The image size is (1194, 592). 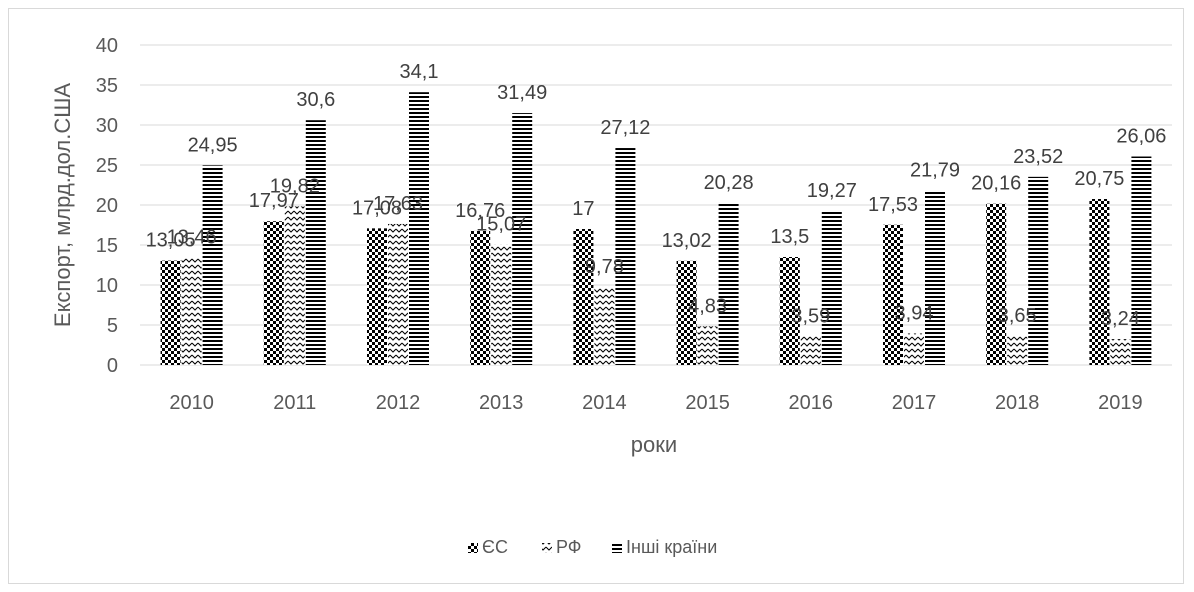 What do you see at coordinates (398, 403) in the screenshot?
I see `x-tick-label: 2012` at bounding box center [398, 403].